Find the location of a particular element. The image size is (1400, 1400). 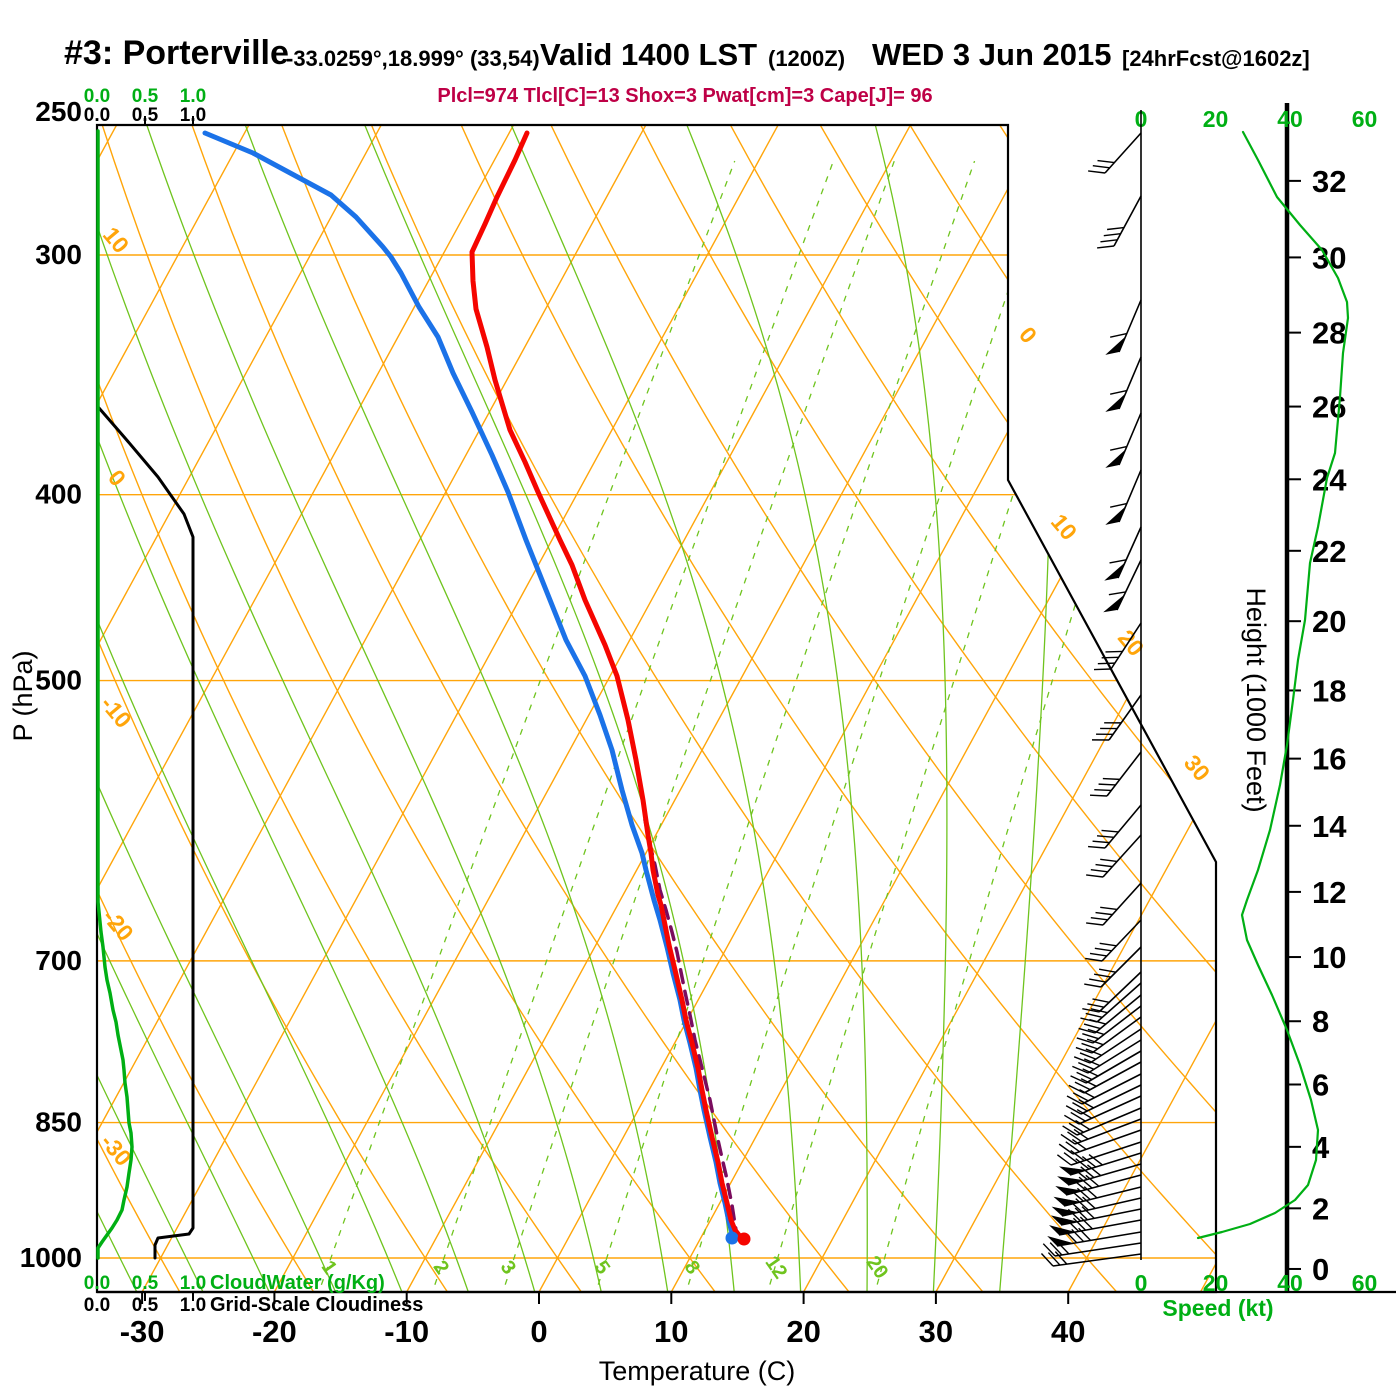

isotherm-label: -10 is located at coordinates (115, 712).